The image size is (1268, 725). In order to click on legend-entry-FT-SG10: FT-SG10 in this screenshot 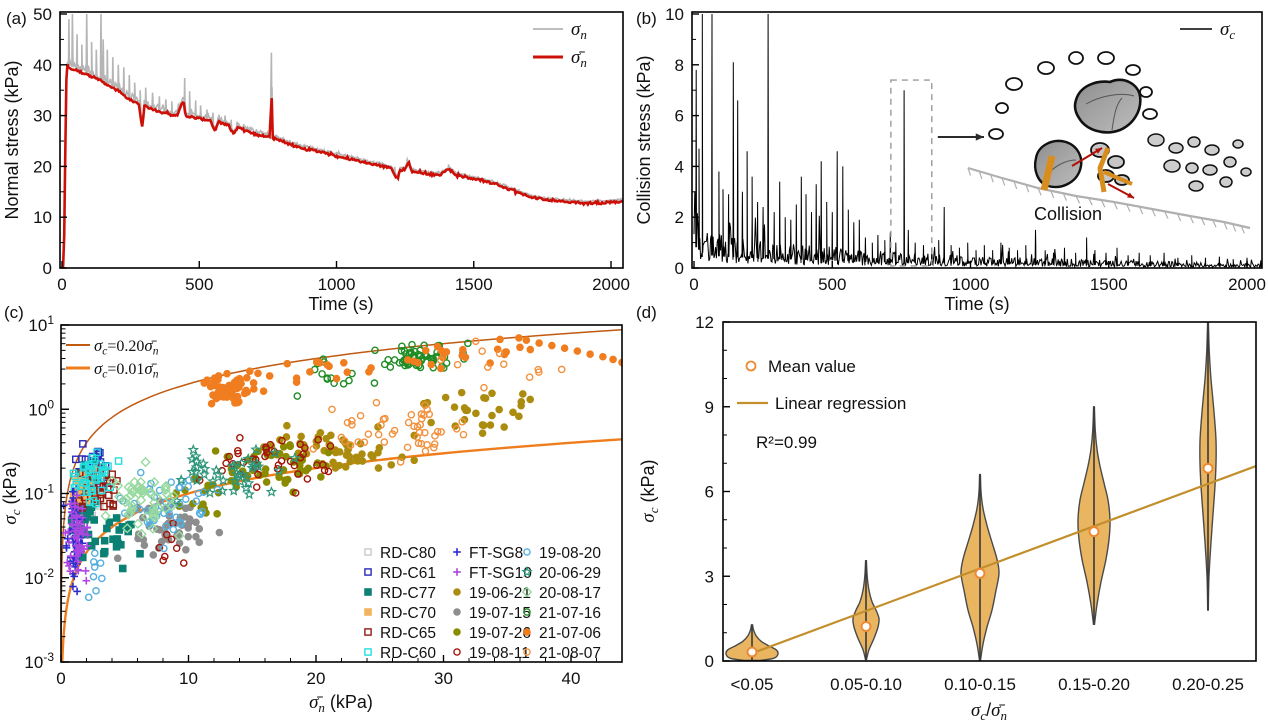, I will do `click(492, 573)`.